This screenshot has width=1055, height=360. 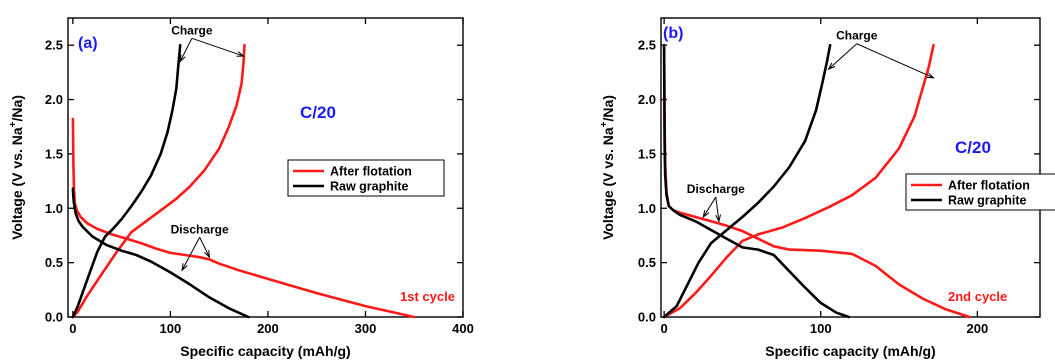 What do you see at coordinates (366, 328) in the screenshot?
I see `x-tick-label: 300` at bounding box center [366, 328].